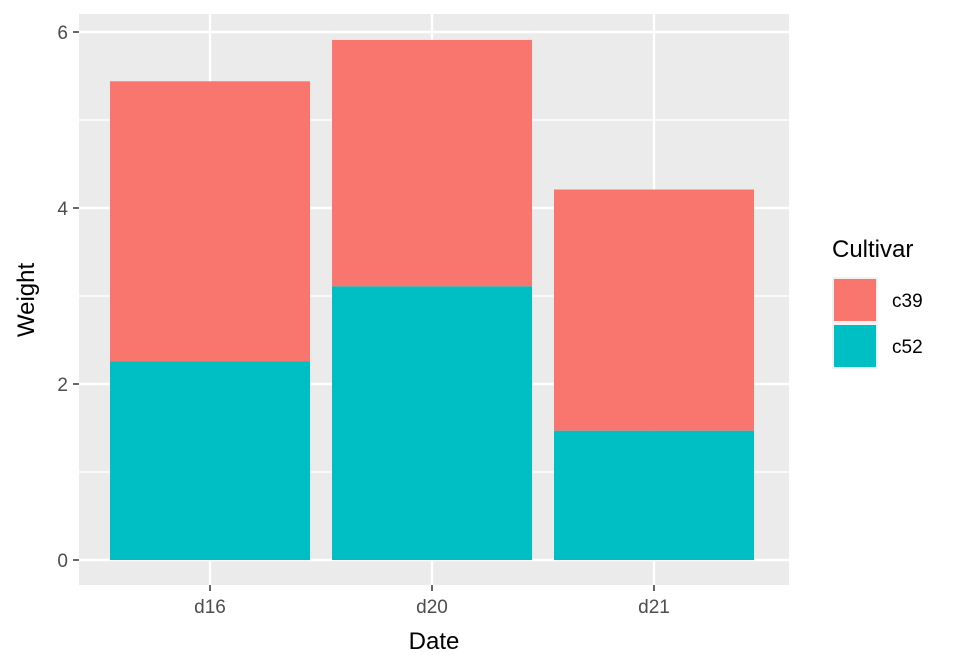 Image resolution: width=960 pixels, height=672 pixels. I want to click on y-axis-title: Weight, so click(26, 300).